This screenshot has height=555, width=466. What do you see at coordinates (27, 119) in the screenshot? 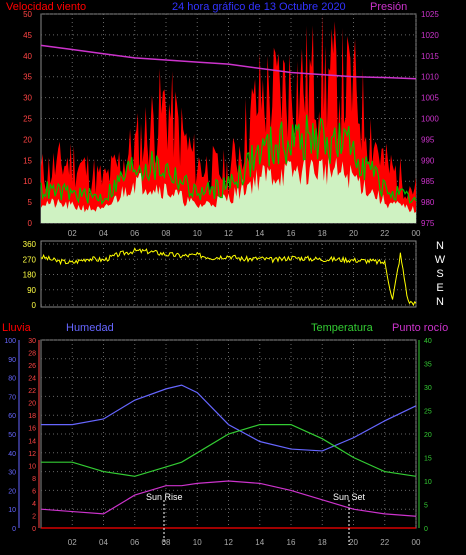
I see `y-left-tick-label: 25` at bounding box center [27, 119].